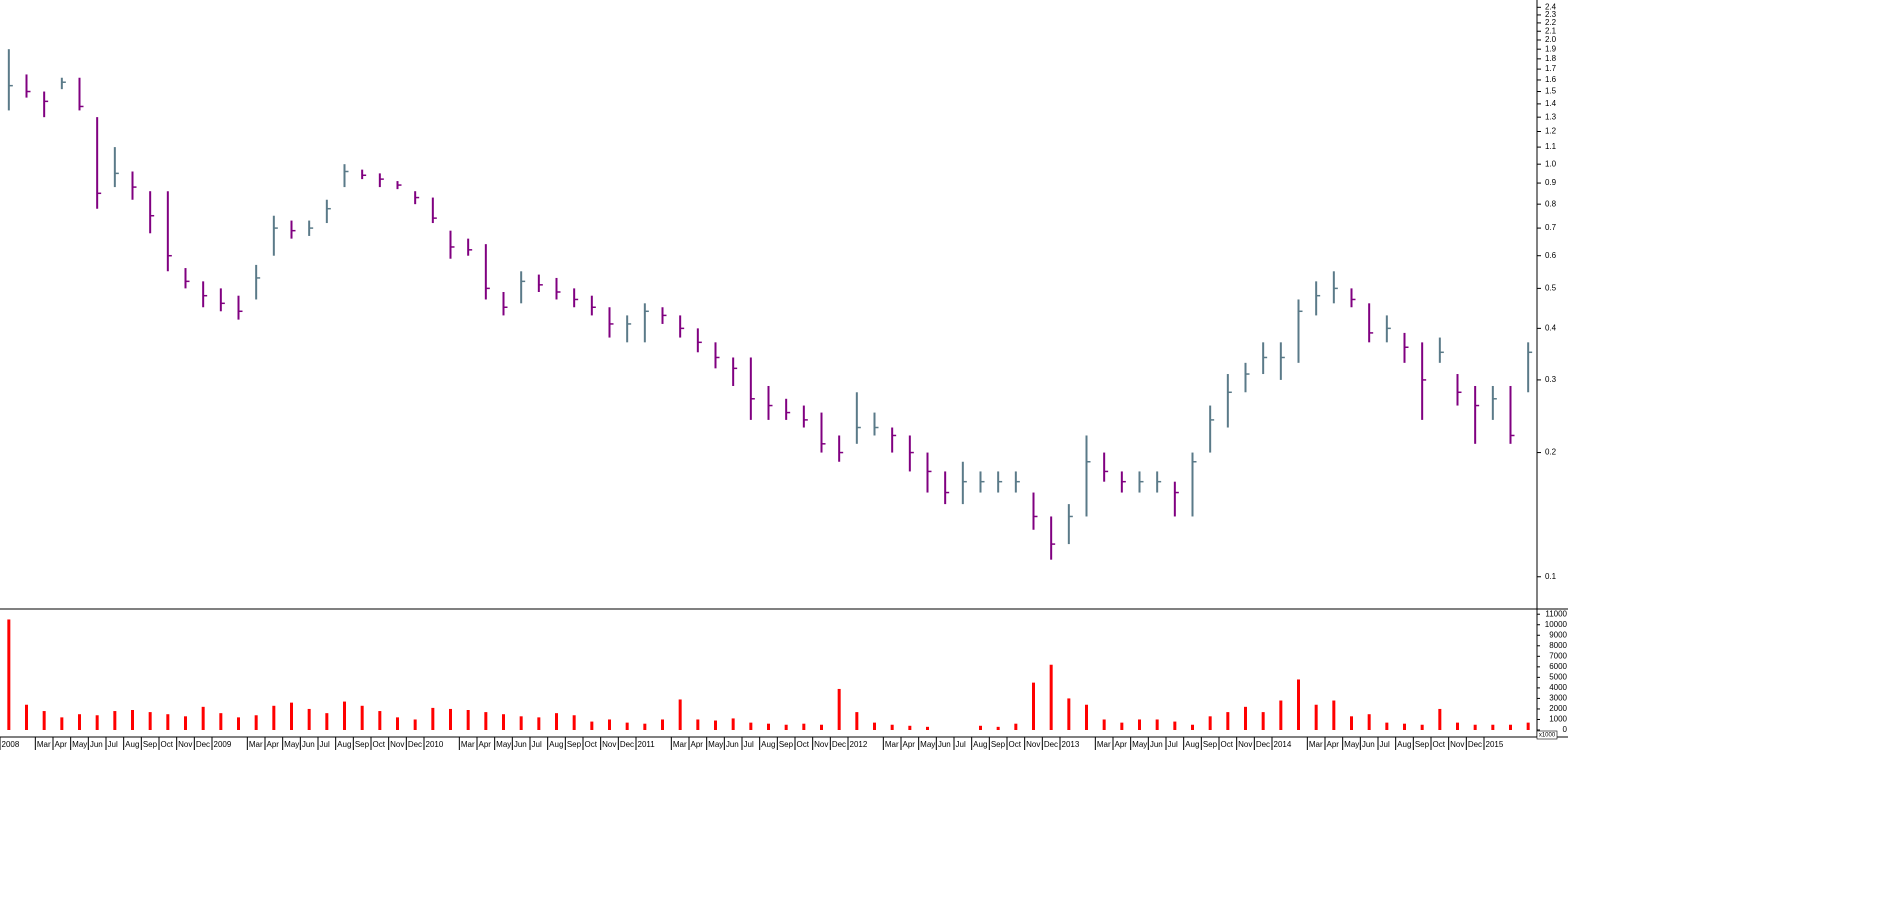 The width and height of the screenshot is (1890, 904). I want to click on y-tick-label: 0.3, so click(1551, 379).